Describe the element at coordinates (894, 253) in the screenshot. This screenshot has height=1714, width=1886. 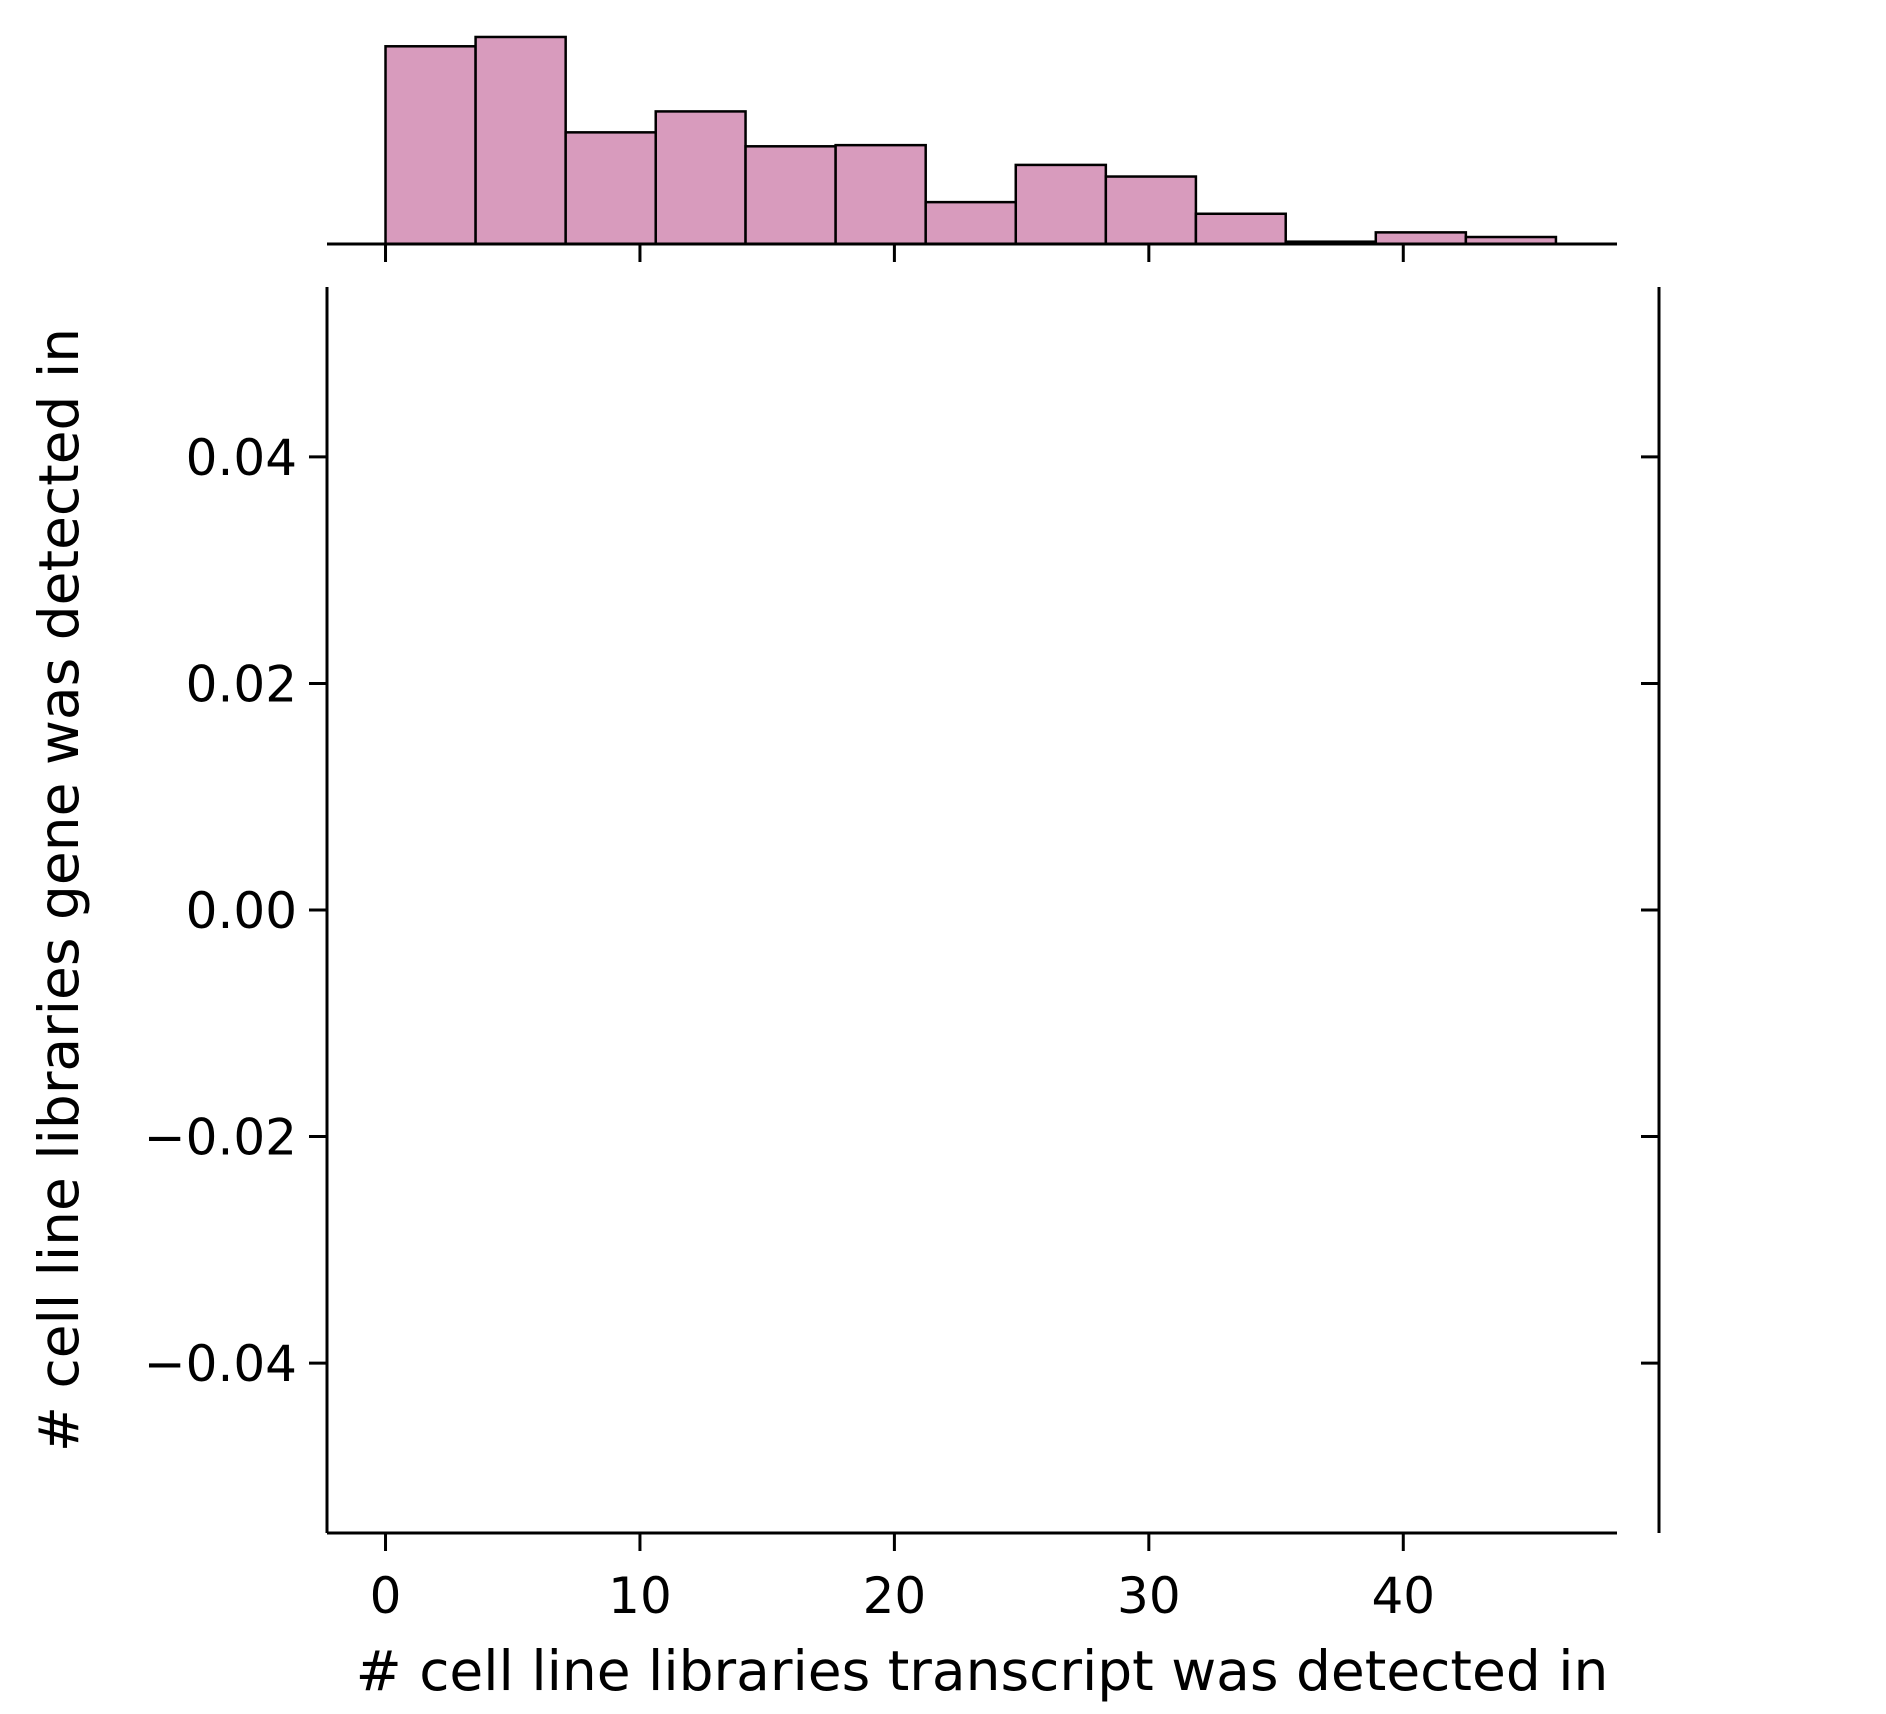
I see `marginal-x-ticks` at that location.